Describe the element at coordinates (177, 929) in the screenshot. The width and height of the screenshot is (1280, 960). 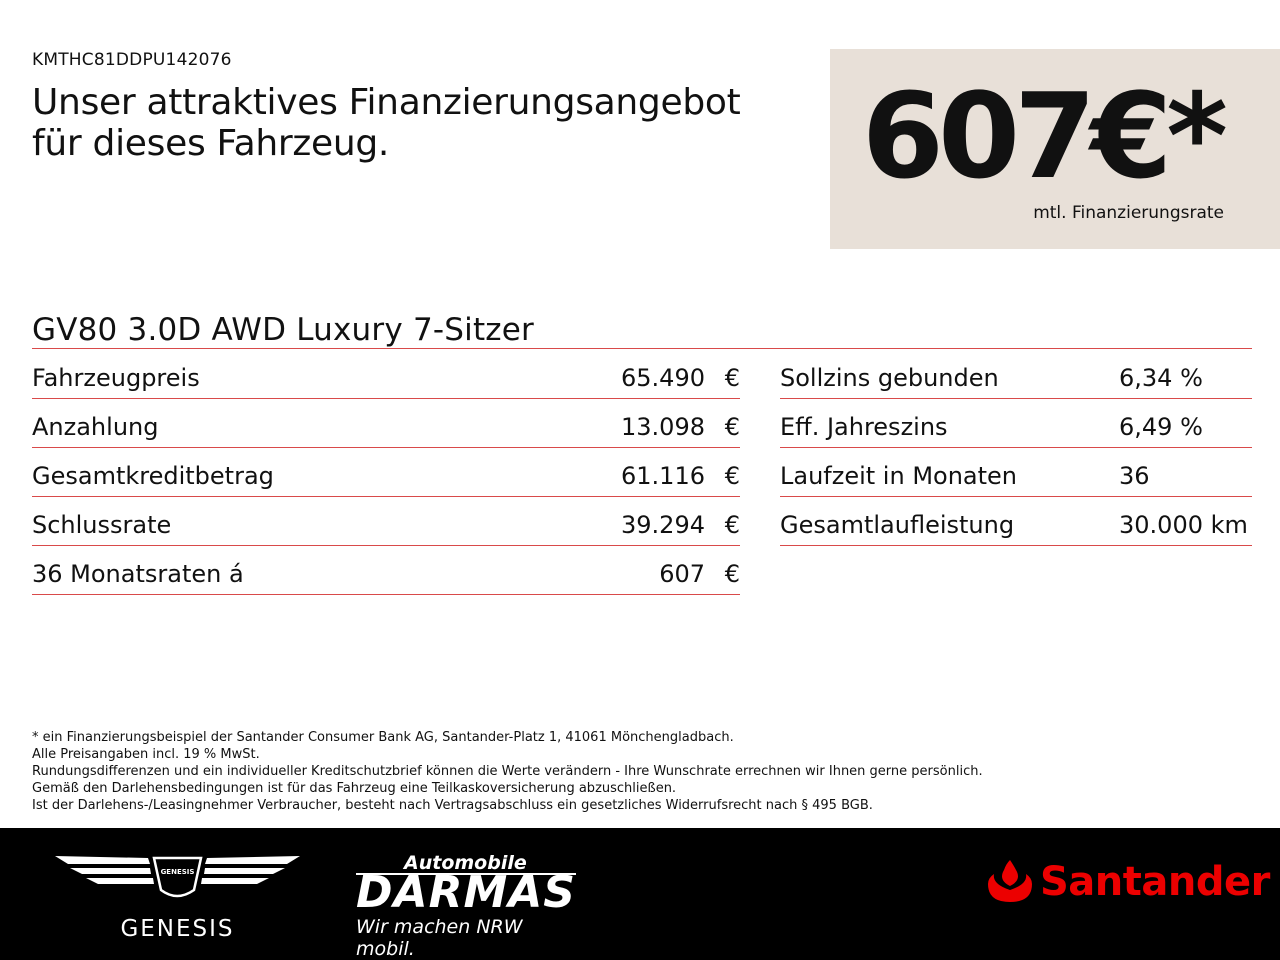
I see `genesis-wordmark: GENESIS` at that location.